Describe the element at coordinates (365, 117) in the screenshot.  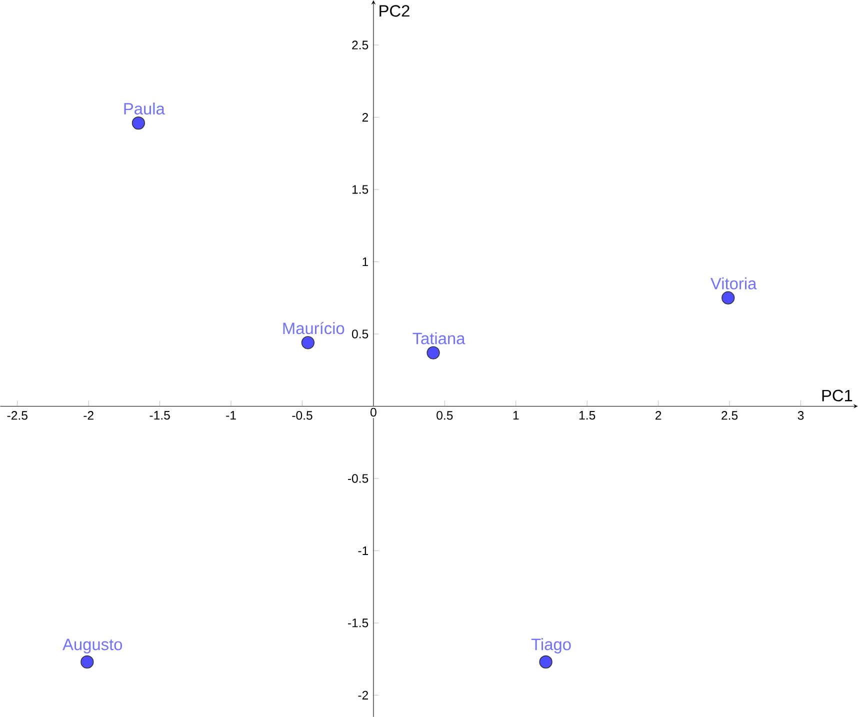
I see `y-tick-label: 2` at that location.